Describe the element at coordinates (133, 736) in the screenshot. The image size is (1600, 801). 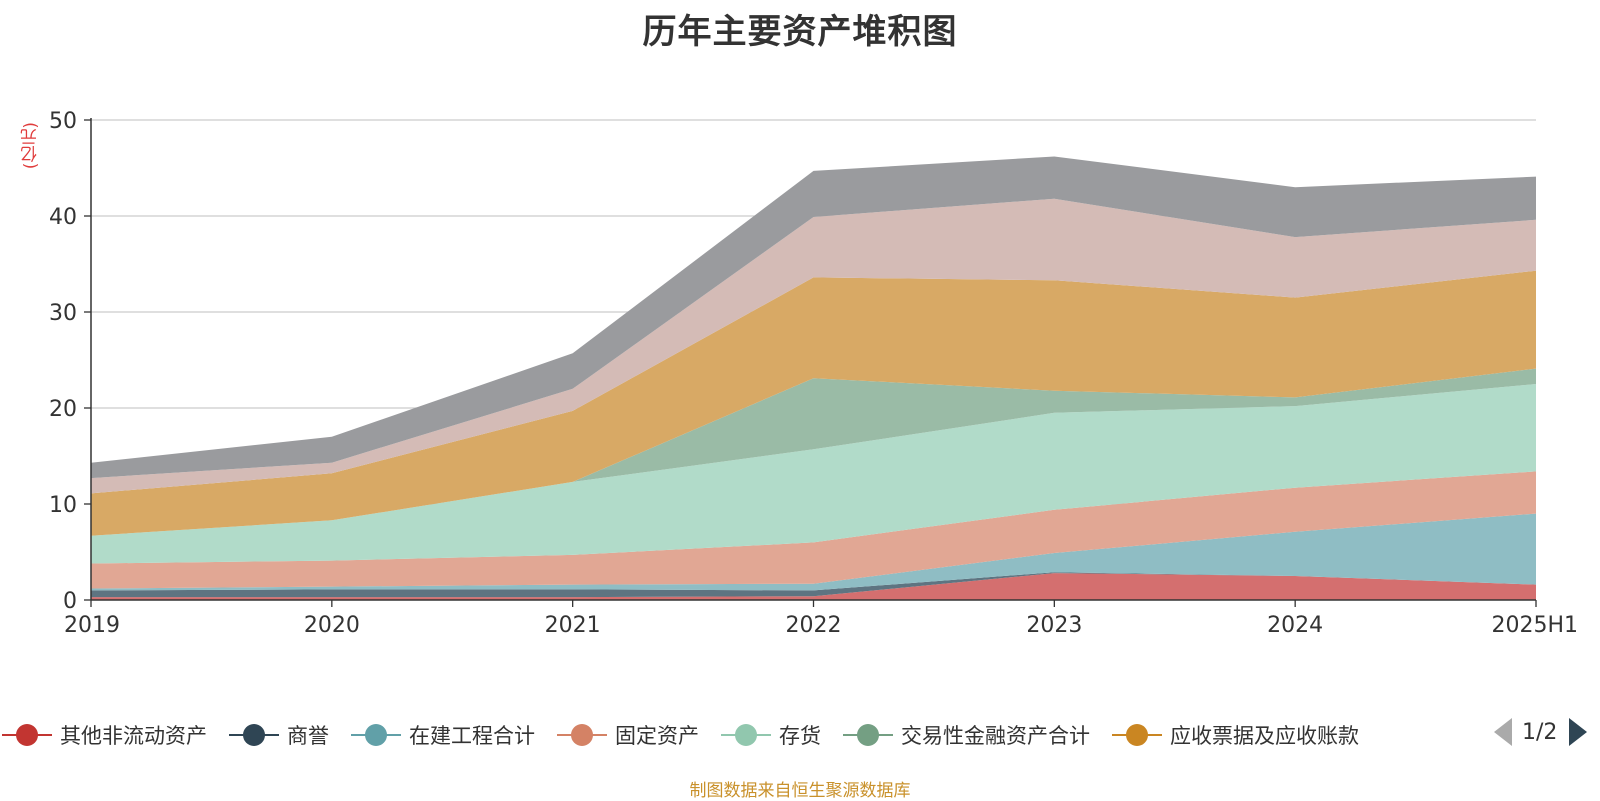
I see `legend-label: 其他非流动资产` at that location.